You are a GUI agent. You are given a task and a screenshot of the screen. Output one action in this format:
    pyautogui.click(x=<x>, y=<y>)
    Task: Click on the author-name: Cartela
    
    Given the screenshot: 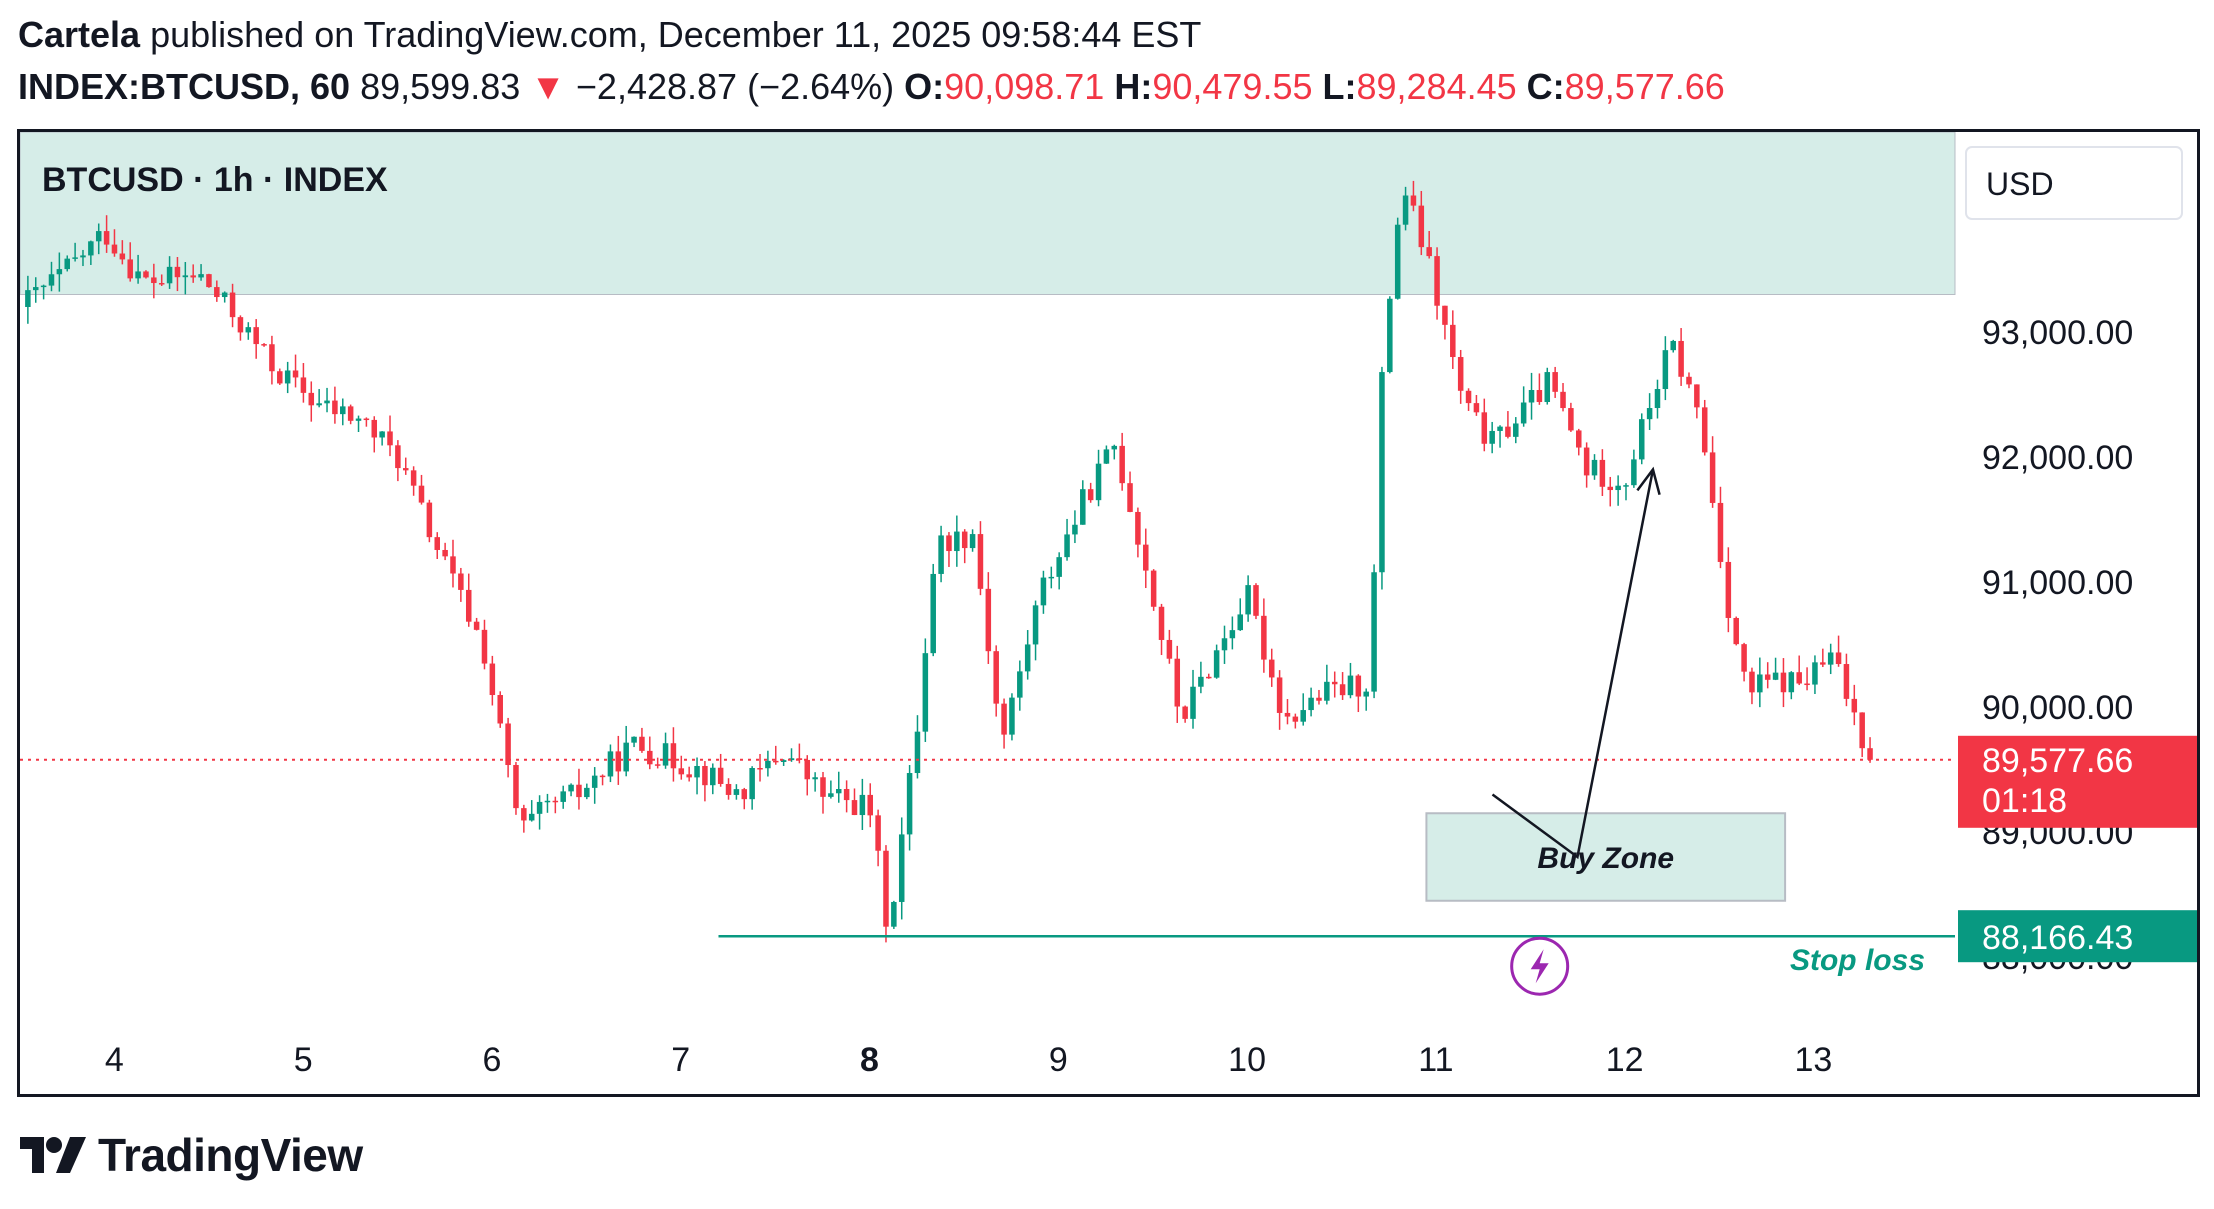 What is the action you would take?
    pyautogui.click(x=79, y=34)
    